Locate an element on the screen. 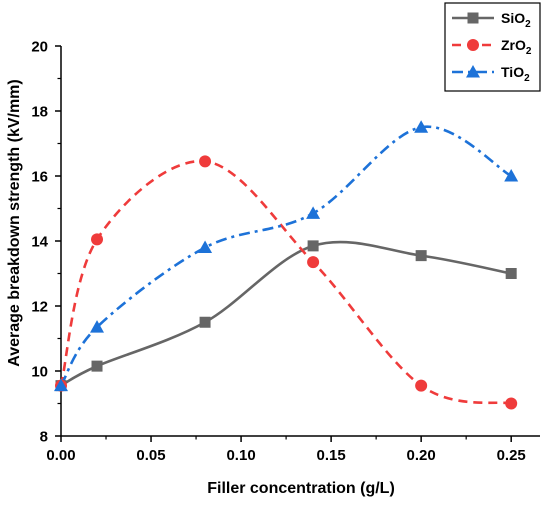  x-tick-label: 0.20 is located at coordinates (421, 455).